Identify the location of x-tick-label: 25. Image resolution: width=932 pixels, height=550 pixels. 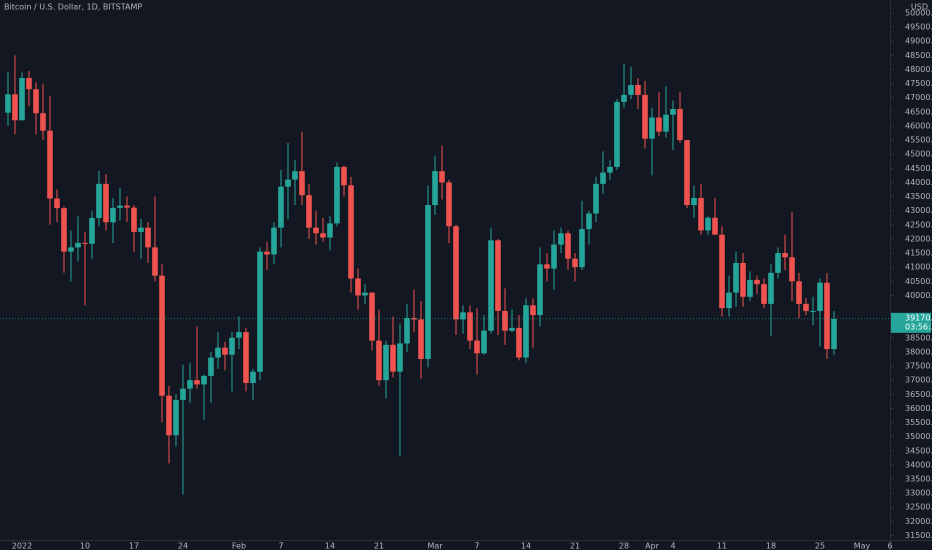
(820, 546).